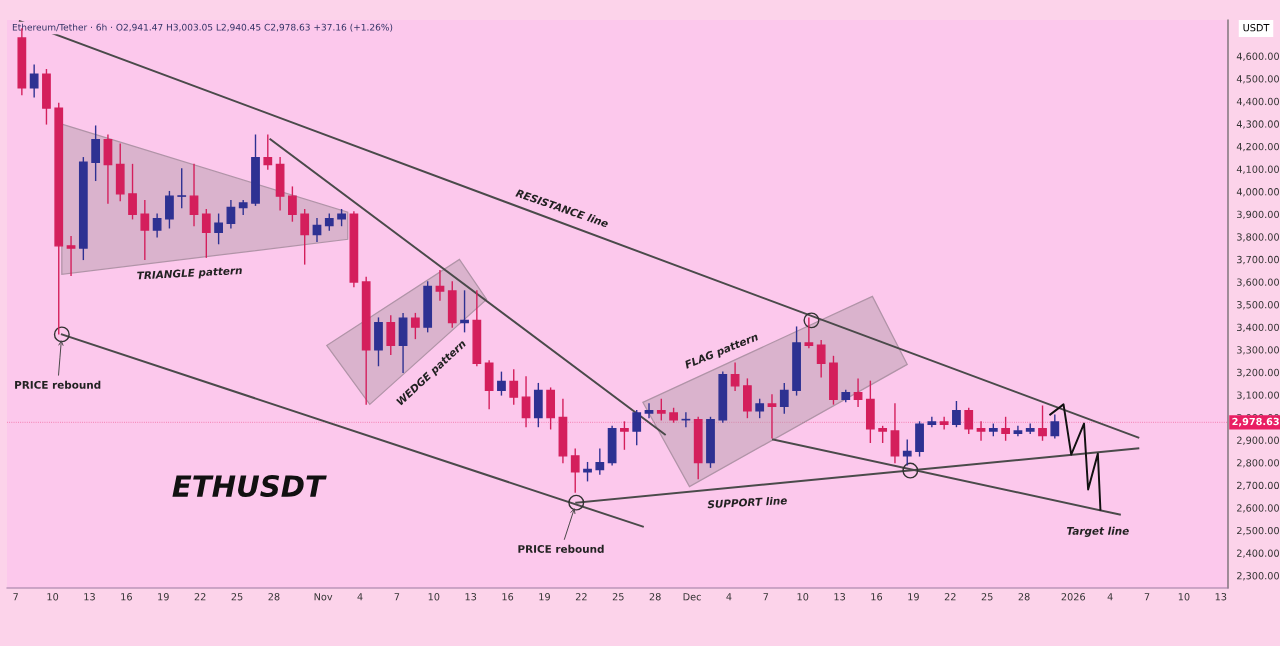 The width and height of the screenshot is (1280, 646). Describe the element at coordinates (1258, 576) in the screenshot. I see `y-tick-label: 2,300.00` at that location.